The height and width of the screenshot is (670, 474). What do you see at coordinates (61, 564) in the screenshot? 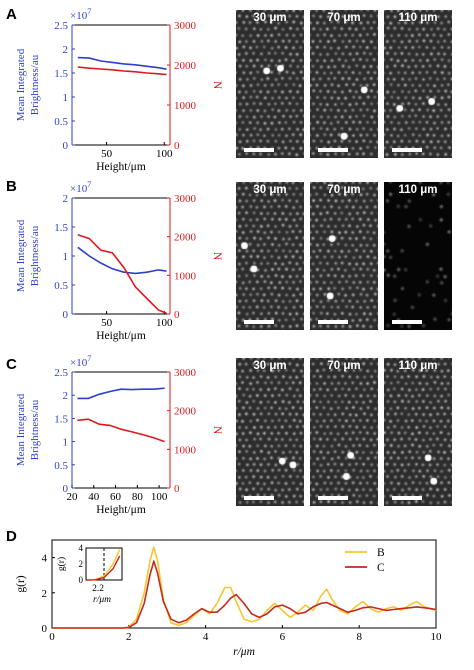
I see `inset-y-axis-label: g(r)` at bounding box center [61, 564].